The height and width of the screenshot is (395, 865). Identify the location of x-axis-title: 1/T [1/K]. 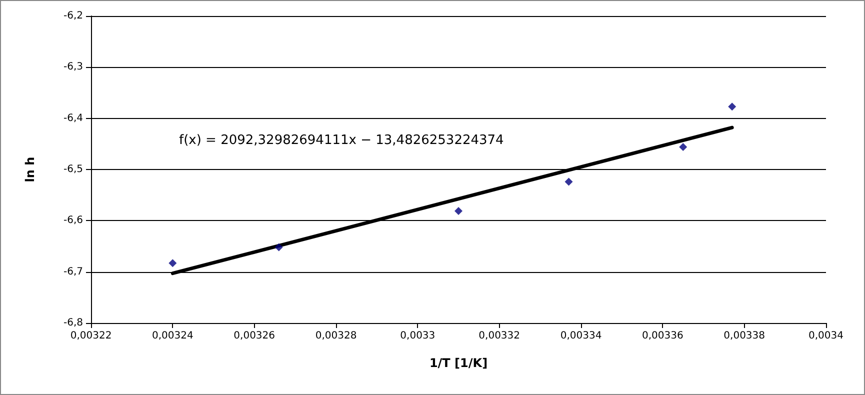
(458, 363).